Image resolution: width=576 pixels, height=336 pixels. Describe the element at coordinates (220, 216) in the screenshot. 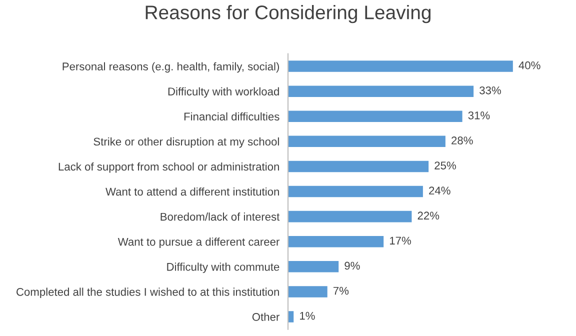

I see `y-tick-label: Boredom/lack of interest` at that location.